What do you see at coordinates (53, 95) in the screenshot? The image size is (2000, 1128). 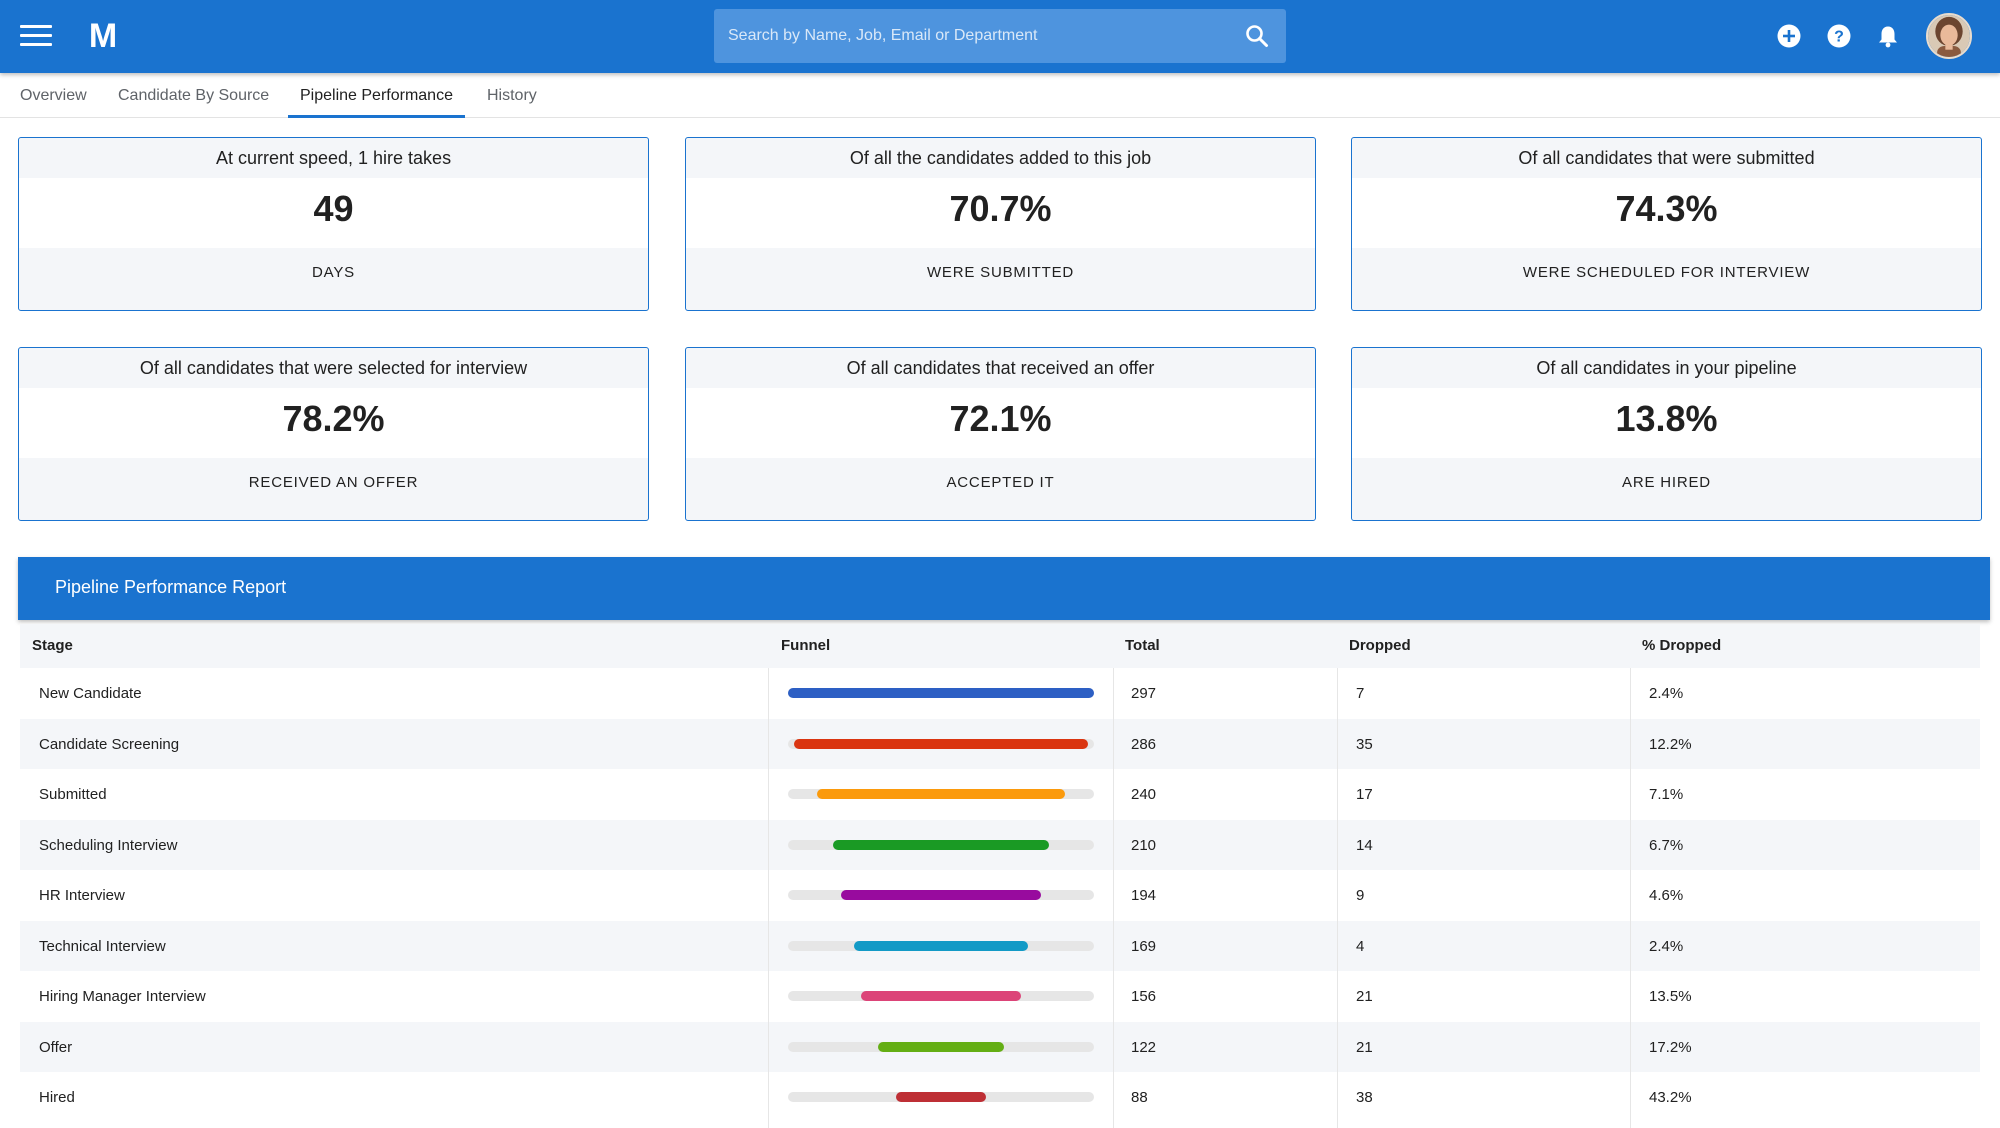 I see `tab-overview: Overview` at bounding box center [53, 95].